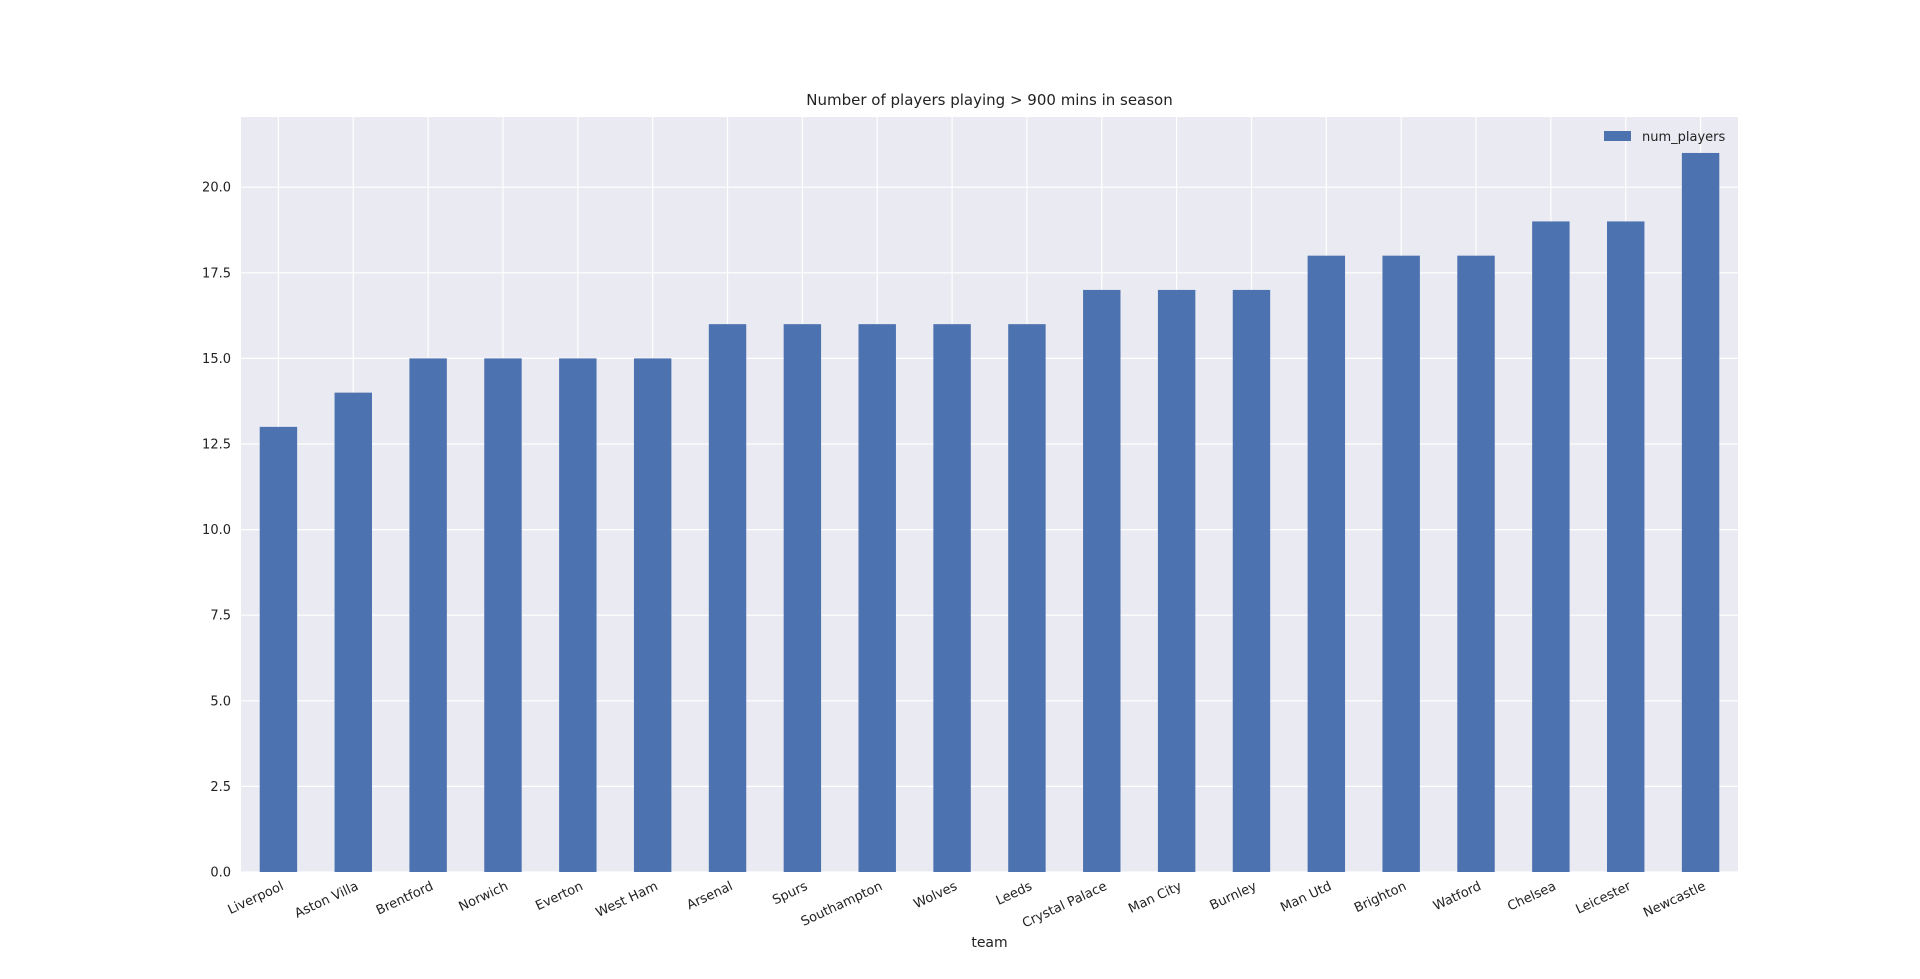 The width and height of the screenshot is (1920, 979). Describe the element at coordinates (327, 900) in the screenshot. I see `x-tick-label: Aston Villa` at that location.